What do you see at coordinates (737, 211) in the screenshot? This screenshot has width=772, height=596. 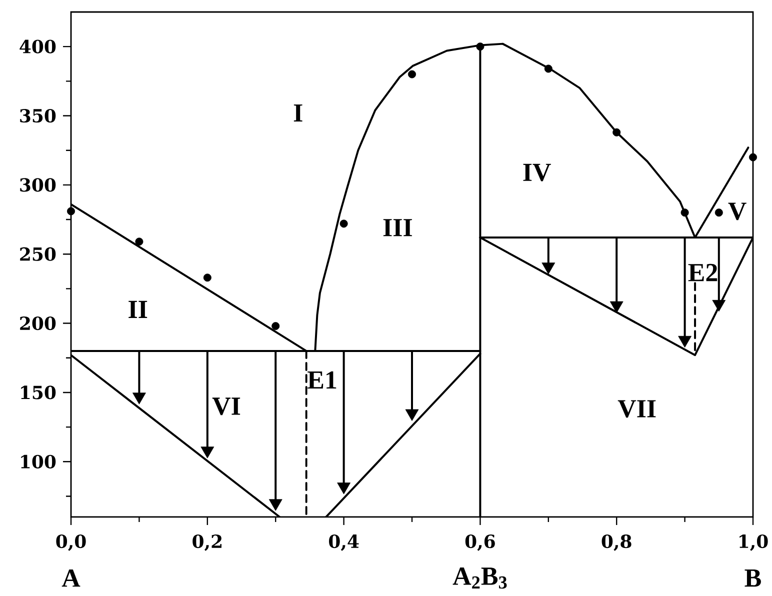 I see `annotation: V` at bounding box center [737, 211].